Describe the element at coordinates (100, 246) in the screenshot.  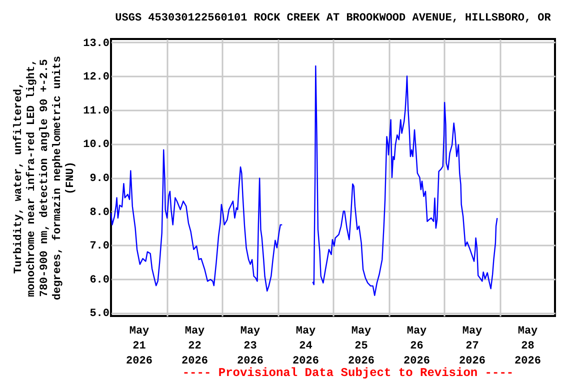
I see `y-tick-label: 7.0` at that location.